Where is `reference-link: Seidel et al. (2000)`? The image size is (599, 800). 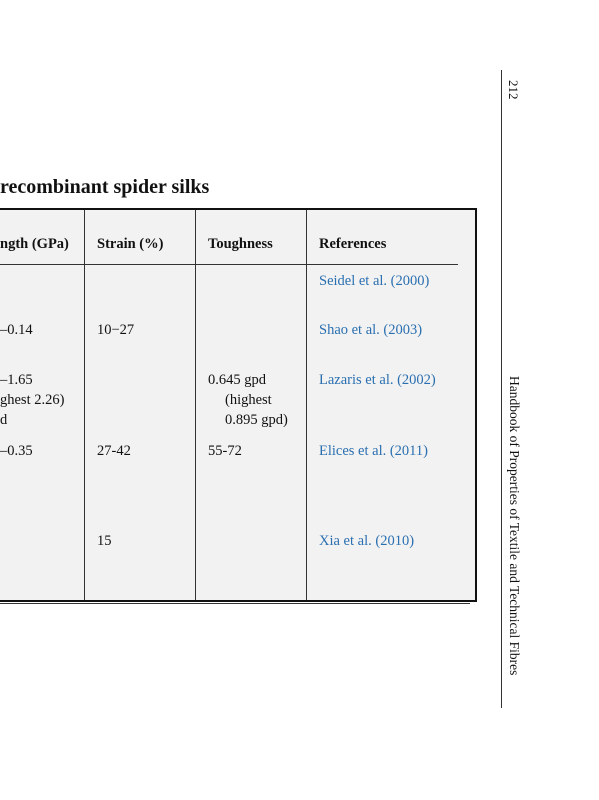
reference-link: Seidel et al. (2000) is located at coordinates (374, 281).